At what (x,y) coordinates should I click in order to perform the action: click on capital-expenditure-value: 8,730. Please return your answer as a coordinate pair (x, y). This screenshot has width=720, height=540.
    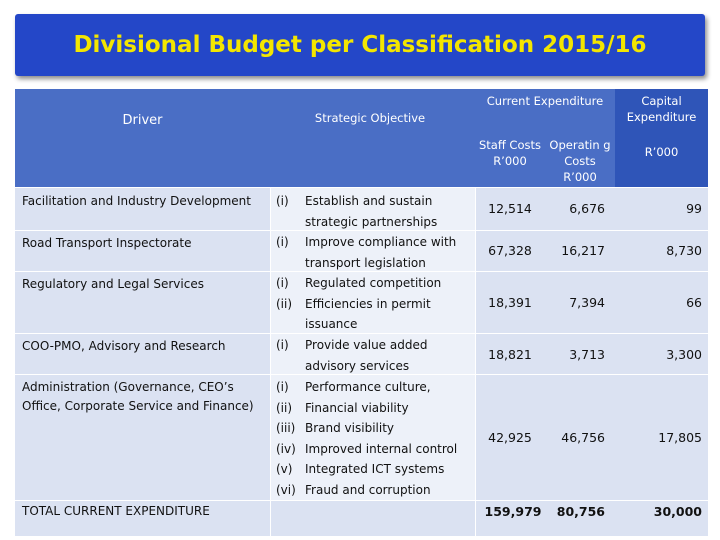
    Looking at the image, I should click on (684, 250).